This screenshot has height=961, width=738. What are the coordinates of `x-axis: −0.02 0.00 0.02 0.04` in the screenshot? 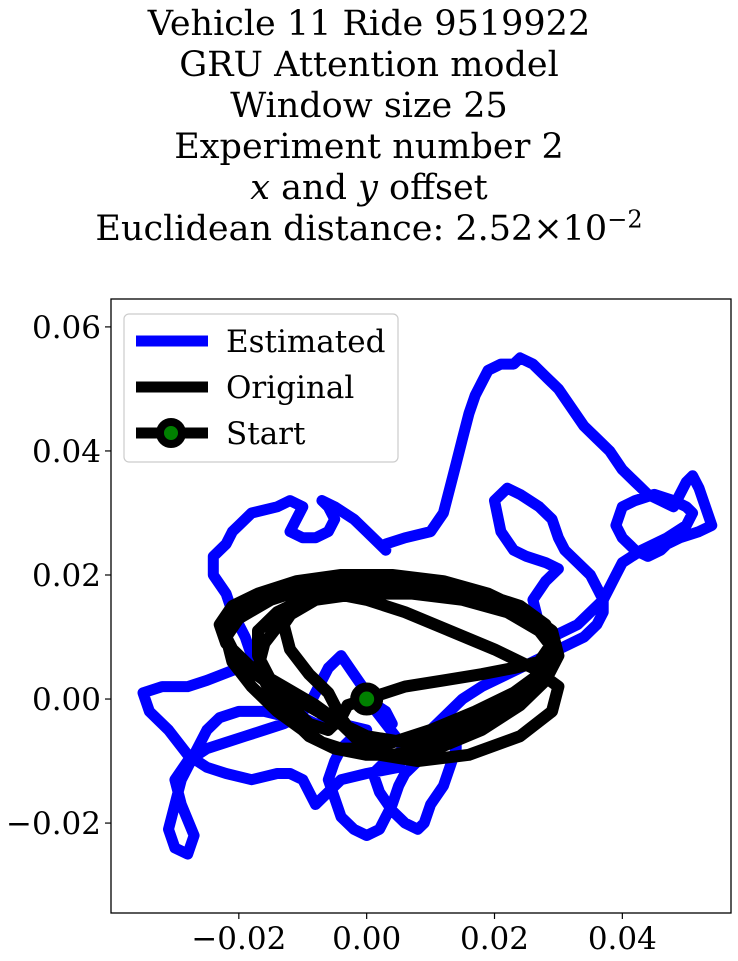 It's located at (424, 935).